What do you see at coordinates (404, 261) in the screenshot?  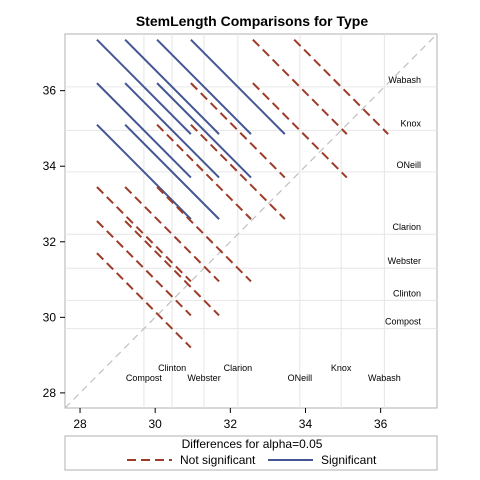 I see `group-label-right-webster: Webster` at bounding box center [404, 261].